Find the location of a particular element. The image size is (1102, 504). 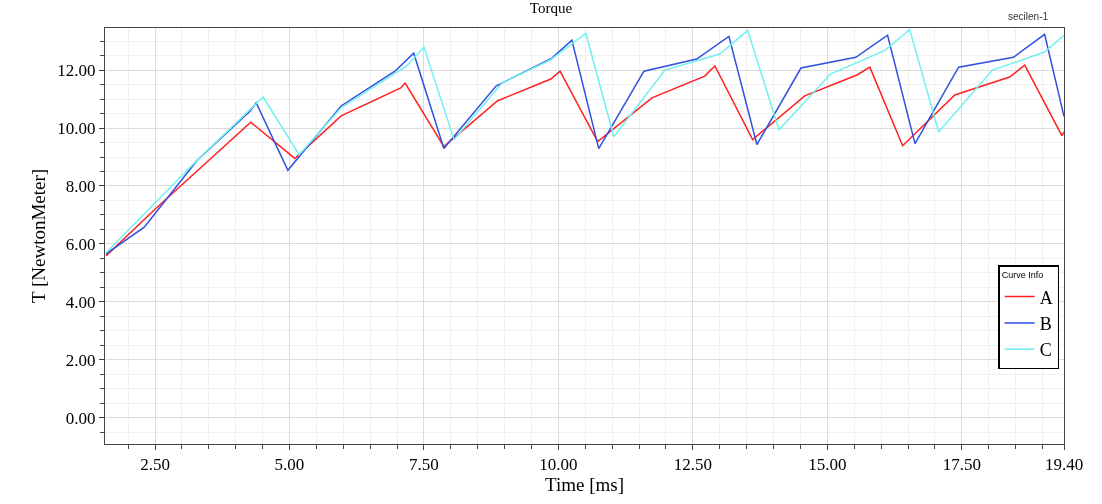

y-tick-label: 8.00 is located at coordinates (80, 186).